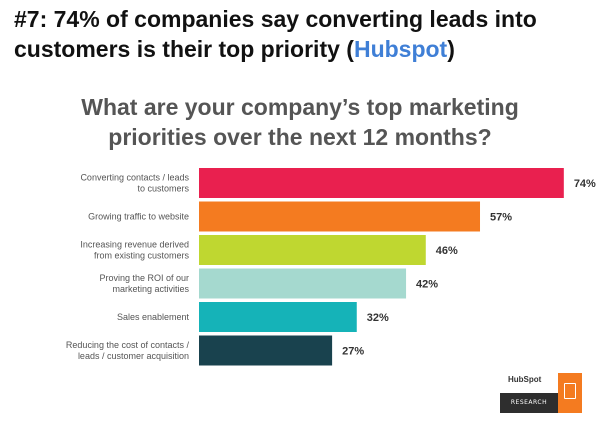 The height and width of the screenshot is (423, 600). Describe the element at coordinates (134, 183) in the screenshot. I see `category-label-1: Converting contacts / leads to customers` at that location.